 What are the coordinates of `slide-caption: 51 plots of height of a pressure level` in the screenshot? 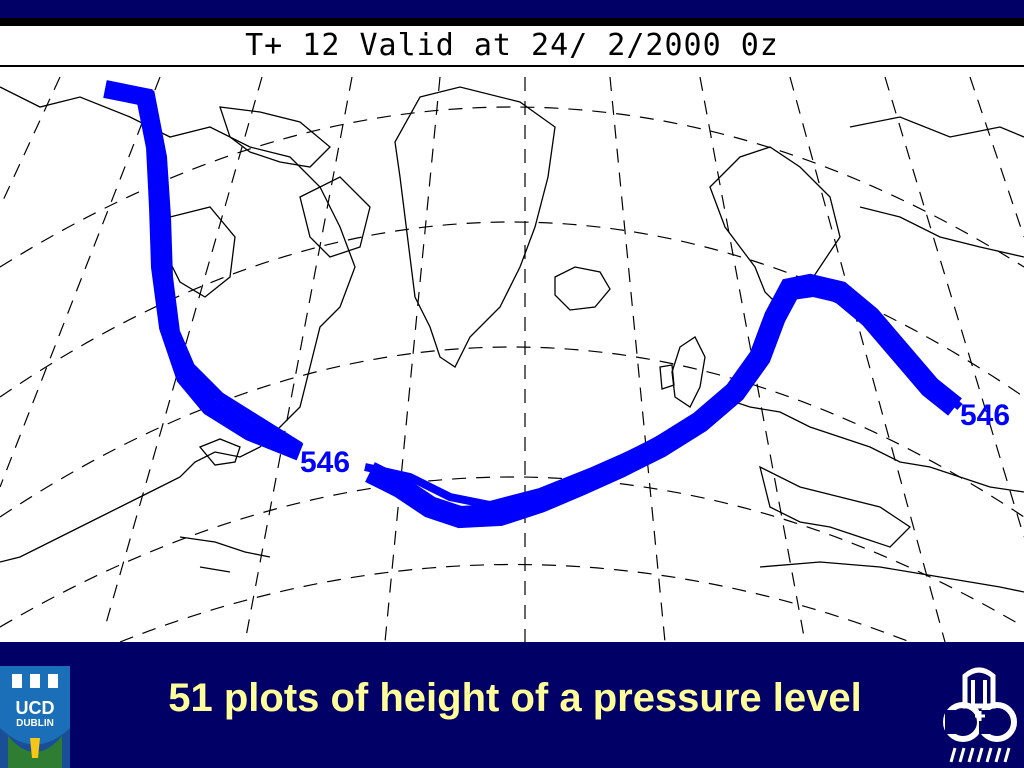 It's located at (515, 698).